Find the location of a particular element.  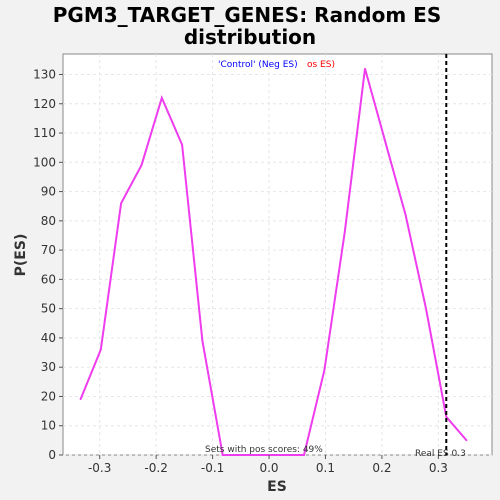

legend-control-label: 'Control' (Neg ES) is located at coordinates (258, 65).